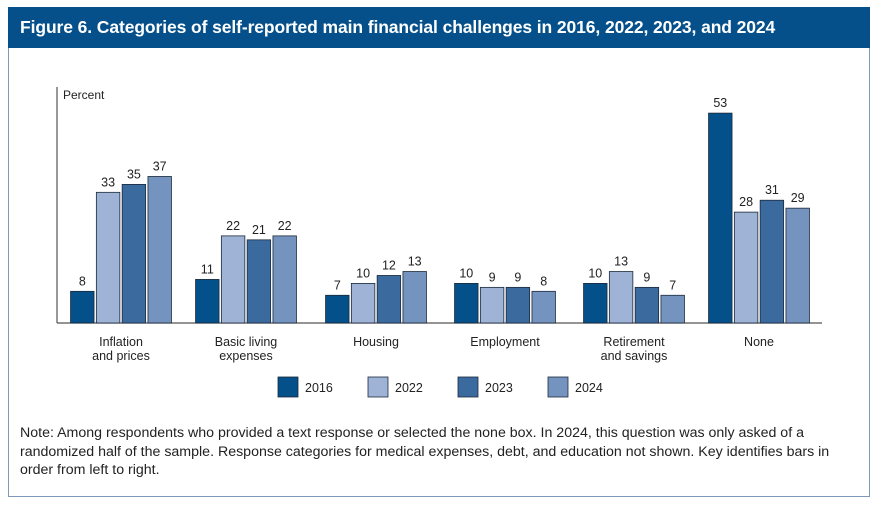 This screenshot has width=878, height=505. Describe the element at coordinates (759, 342) in the screenshot. I see `x-tick-label: None` at that location.